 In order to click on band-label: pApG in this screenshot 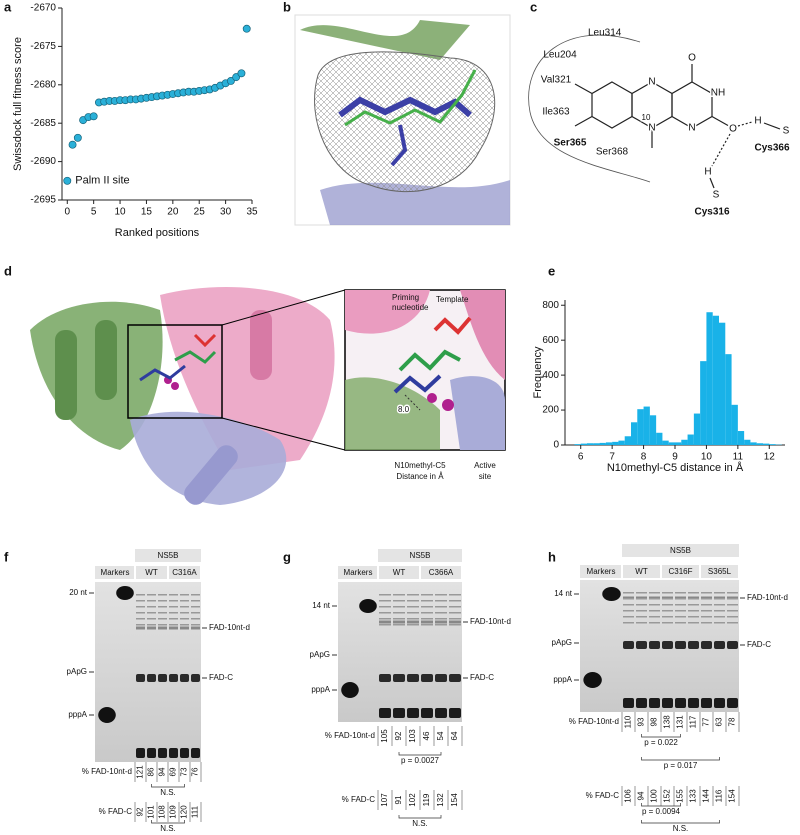, I will do `click(77, 671)`.